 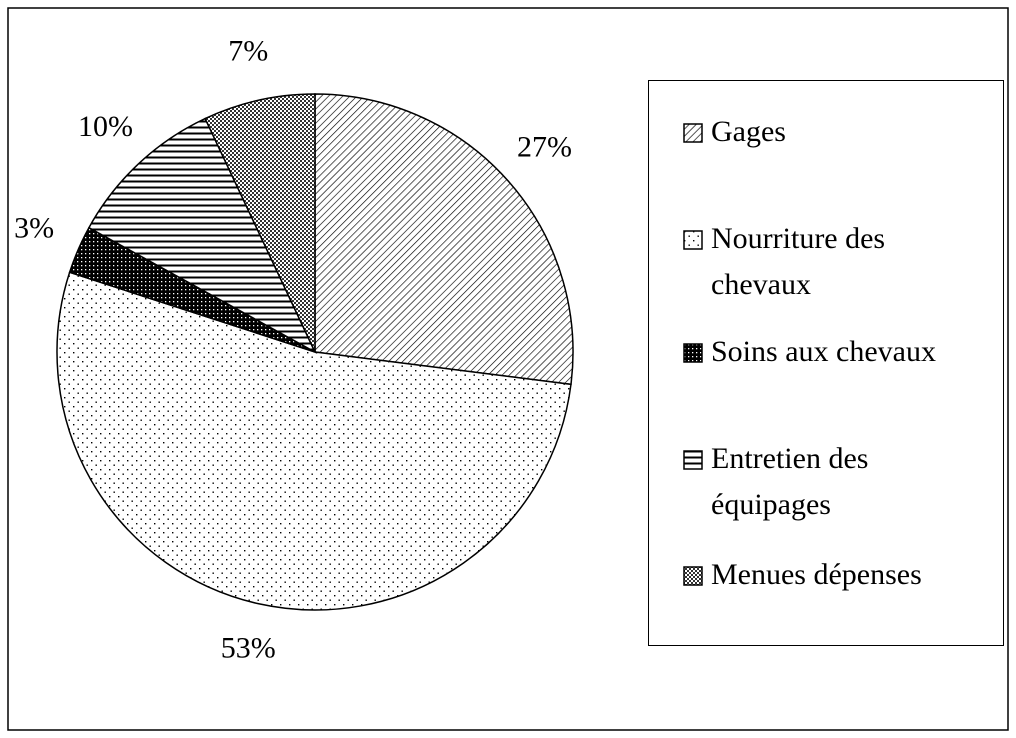 I want to click on legend-item: Nourriture des chevaux, so click(x=833, y=262).